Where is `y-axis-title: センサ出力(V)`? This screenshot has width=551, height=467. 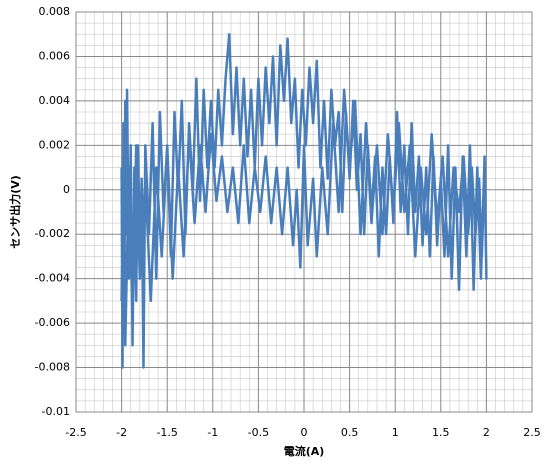 y-axis-title: センサ出力(V) is located at coordinates (15, 212).